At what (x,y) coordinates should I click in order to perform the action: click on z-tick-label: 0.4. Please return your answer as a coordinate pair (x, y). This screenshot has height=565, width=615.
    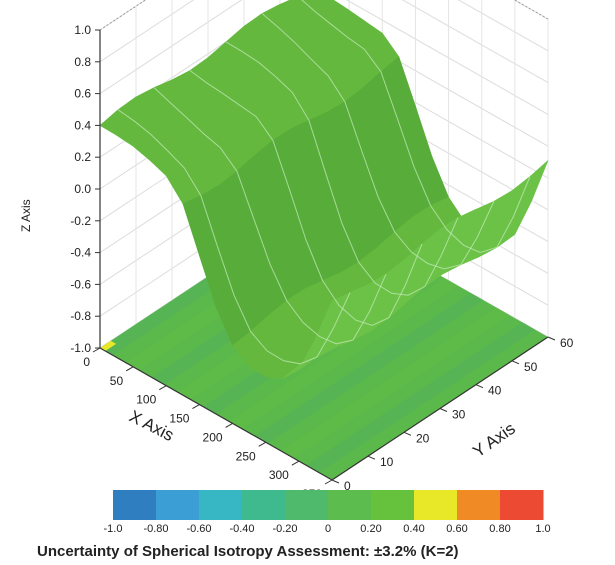
    Looking at the image, I should click on (82, 125).